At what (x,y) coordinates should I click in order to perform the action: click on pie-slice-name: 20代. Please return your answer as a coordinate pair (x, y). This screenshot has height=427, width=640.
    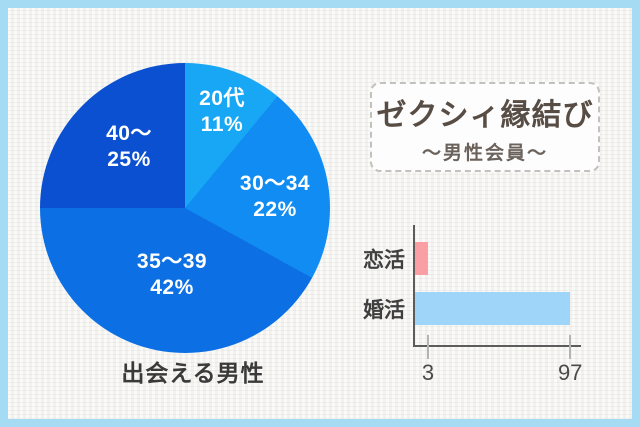
    Looking at the image, I should click on (222, 98).